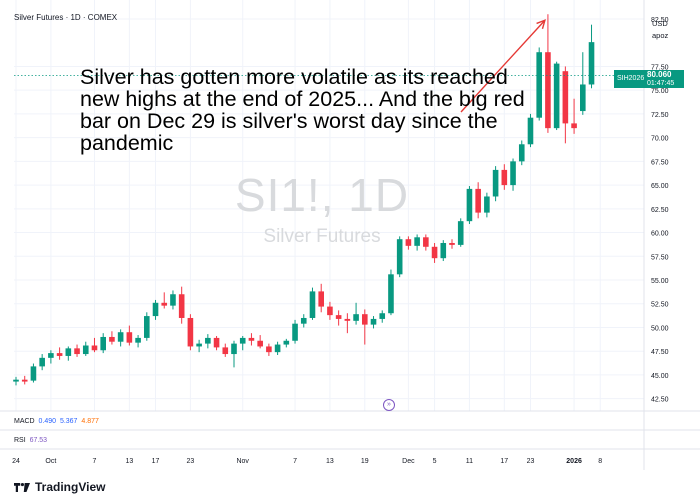 The height and width of the screenshot is (503, 700). I want to click on x-tick-label: Oct, so click(50, 461).